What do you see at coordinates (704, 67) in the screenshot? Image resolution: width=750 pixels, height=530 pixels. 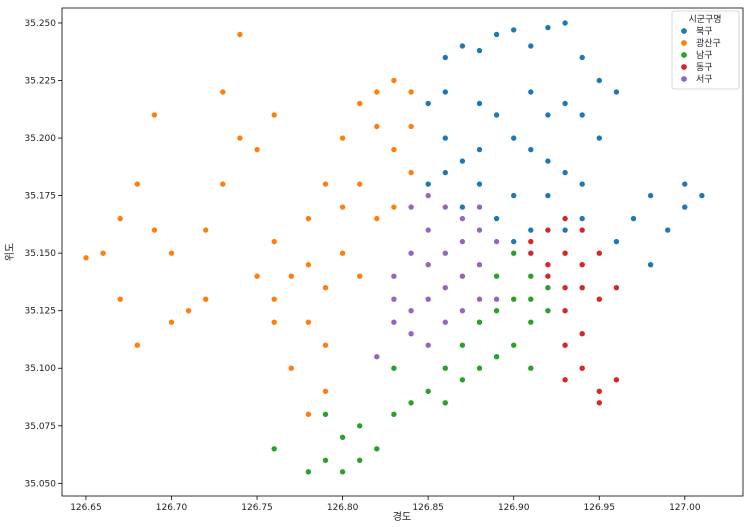 I see `legend-entry-label: 동구` at bounding box center [704, 67].